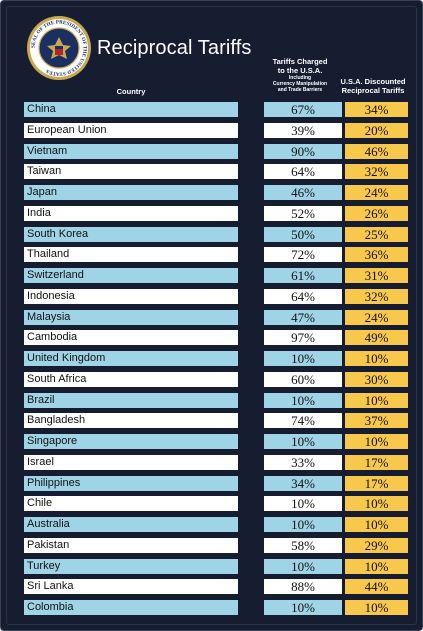 The width and height of the screenshot is (423, 631). Describe the element at coordinates (131, 607) in the screenshot. I see `country-cell: Colombia` at that location.